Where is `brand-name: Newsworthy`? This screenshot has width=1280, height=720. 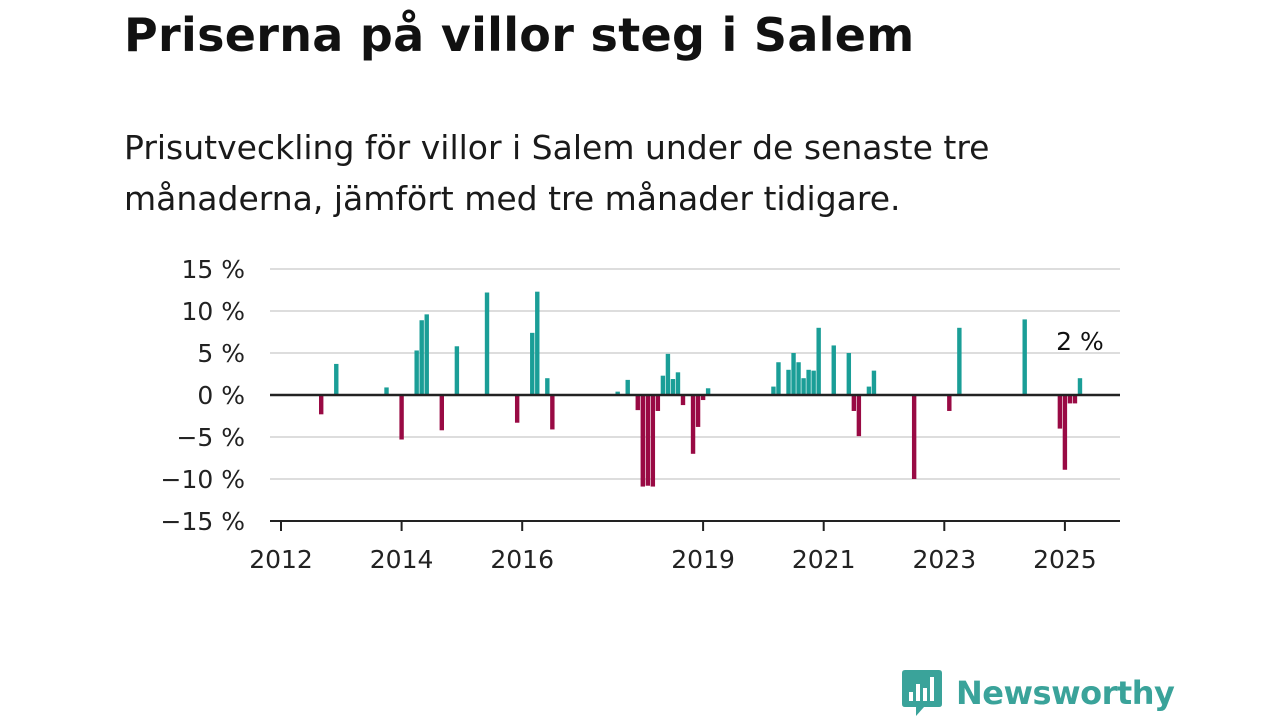
brand-name: Newsworthy is located at coordinates (1065, 693).